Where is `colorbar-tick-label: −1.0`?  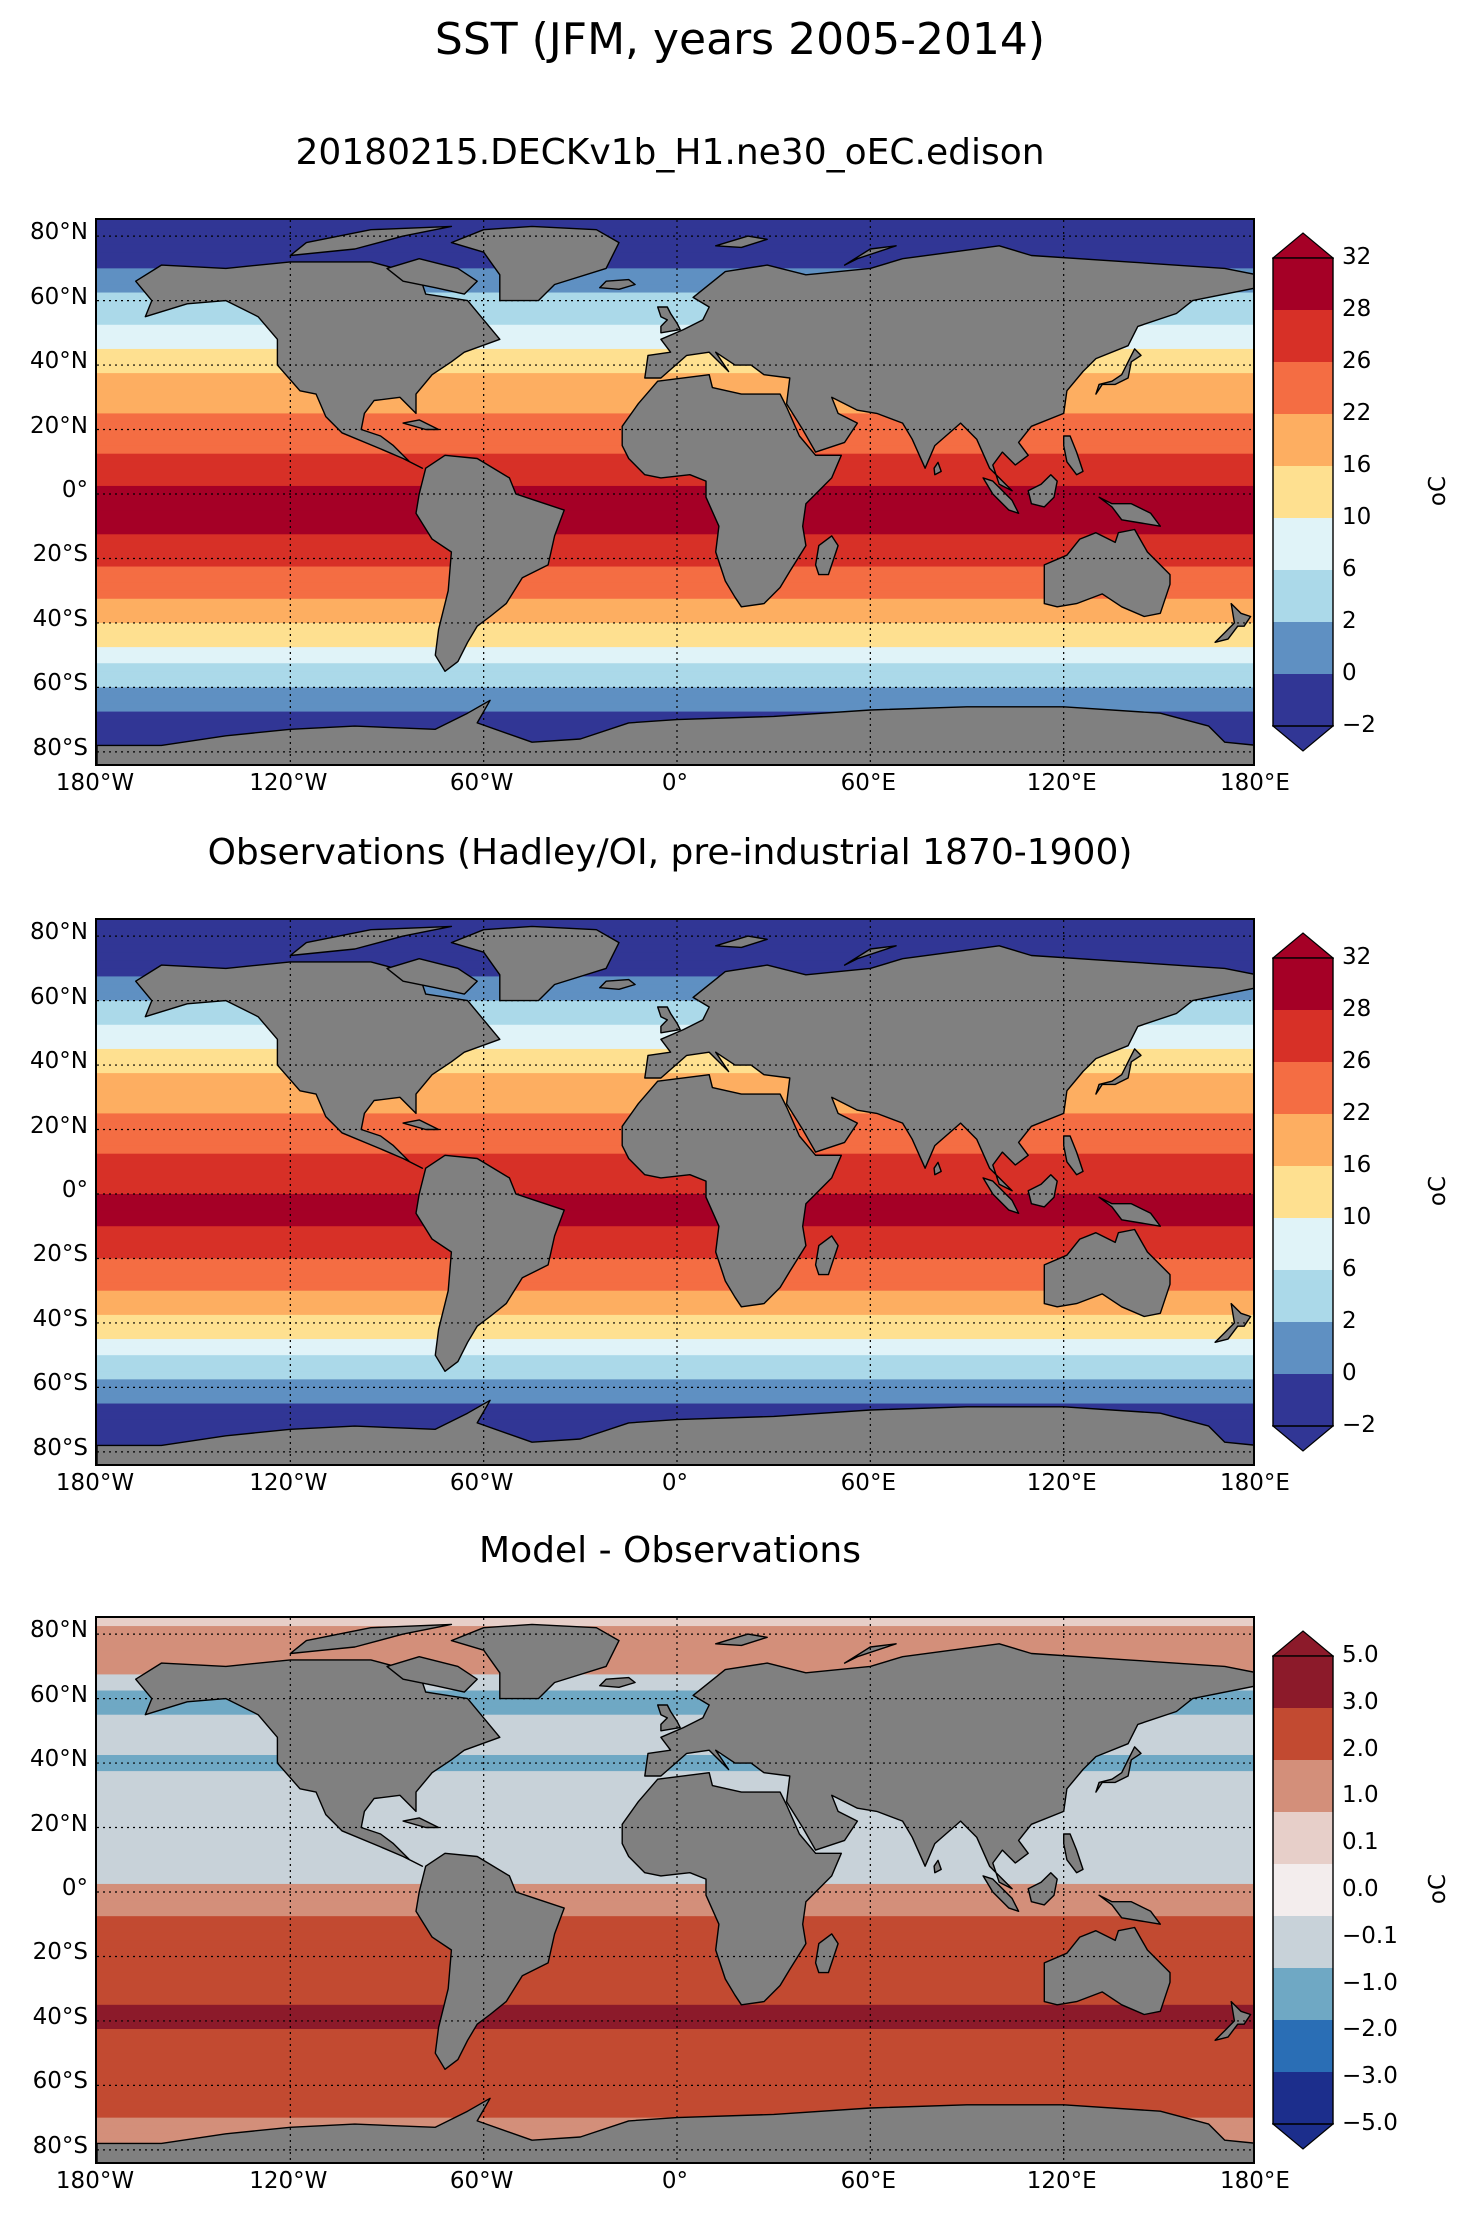 colorbar-tick-label: −1.0 is located at coordinates (1370, 1982).